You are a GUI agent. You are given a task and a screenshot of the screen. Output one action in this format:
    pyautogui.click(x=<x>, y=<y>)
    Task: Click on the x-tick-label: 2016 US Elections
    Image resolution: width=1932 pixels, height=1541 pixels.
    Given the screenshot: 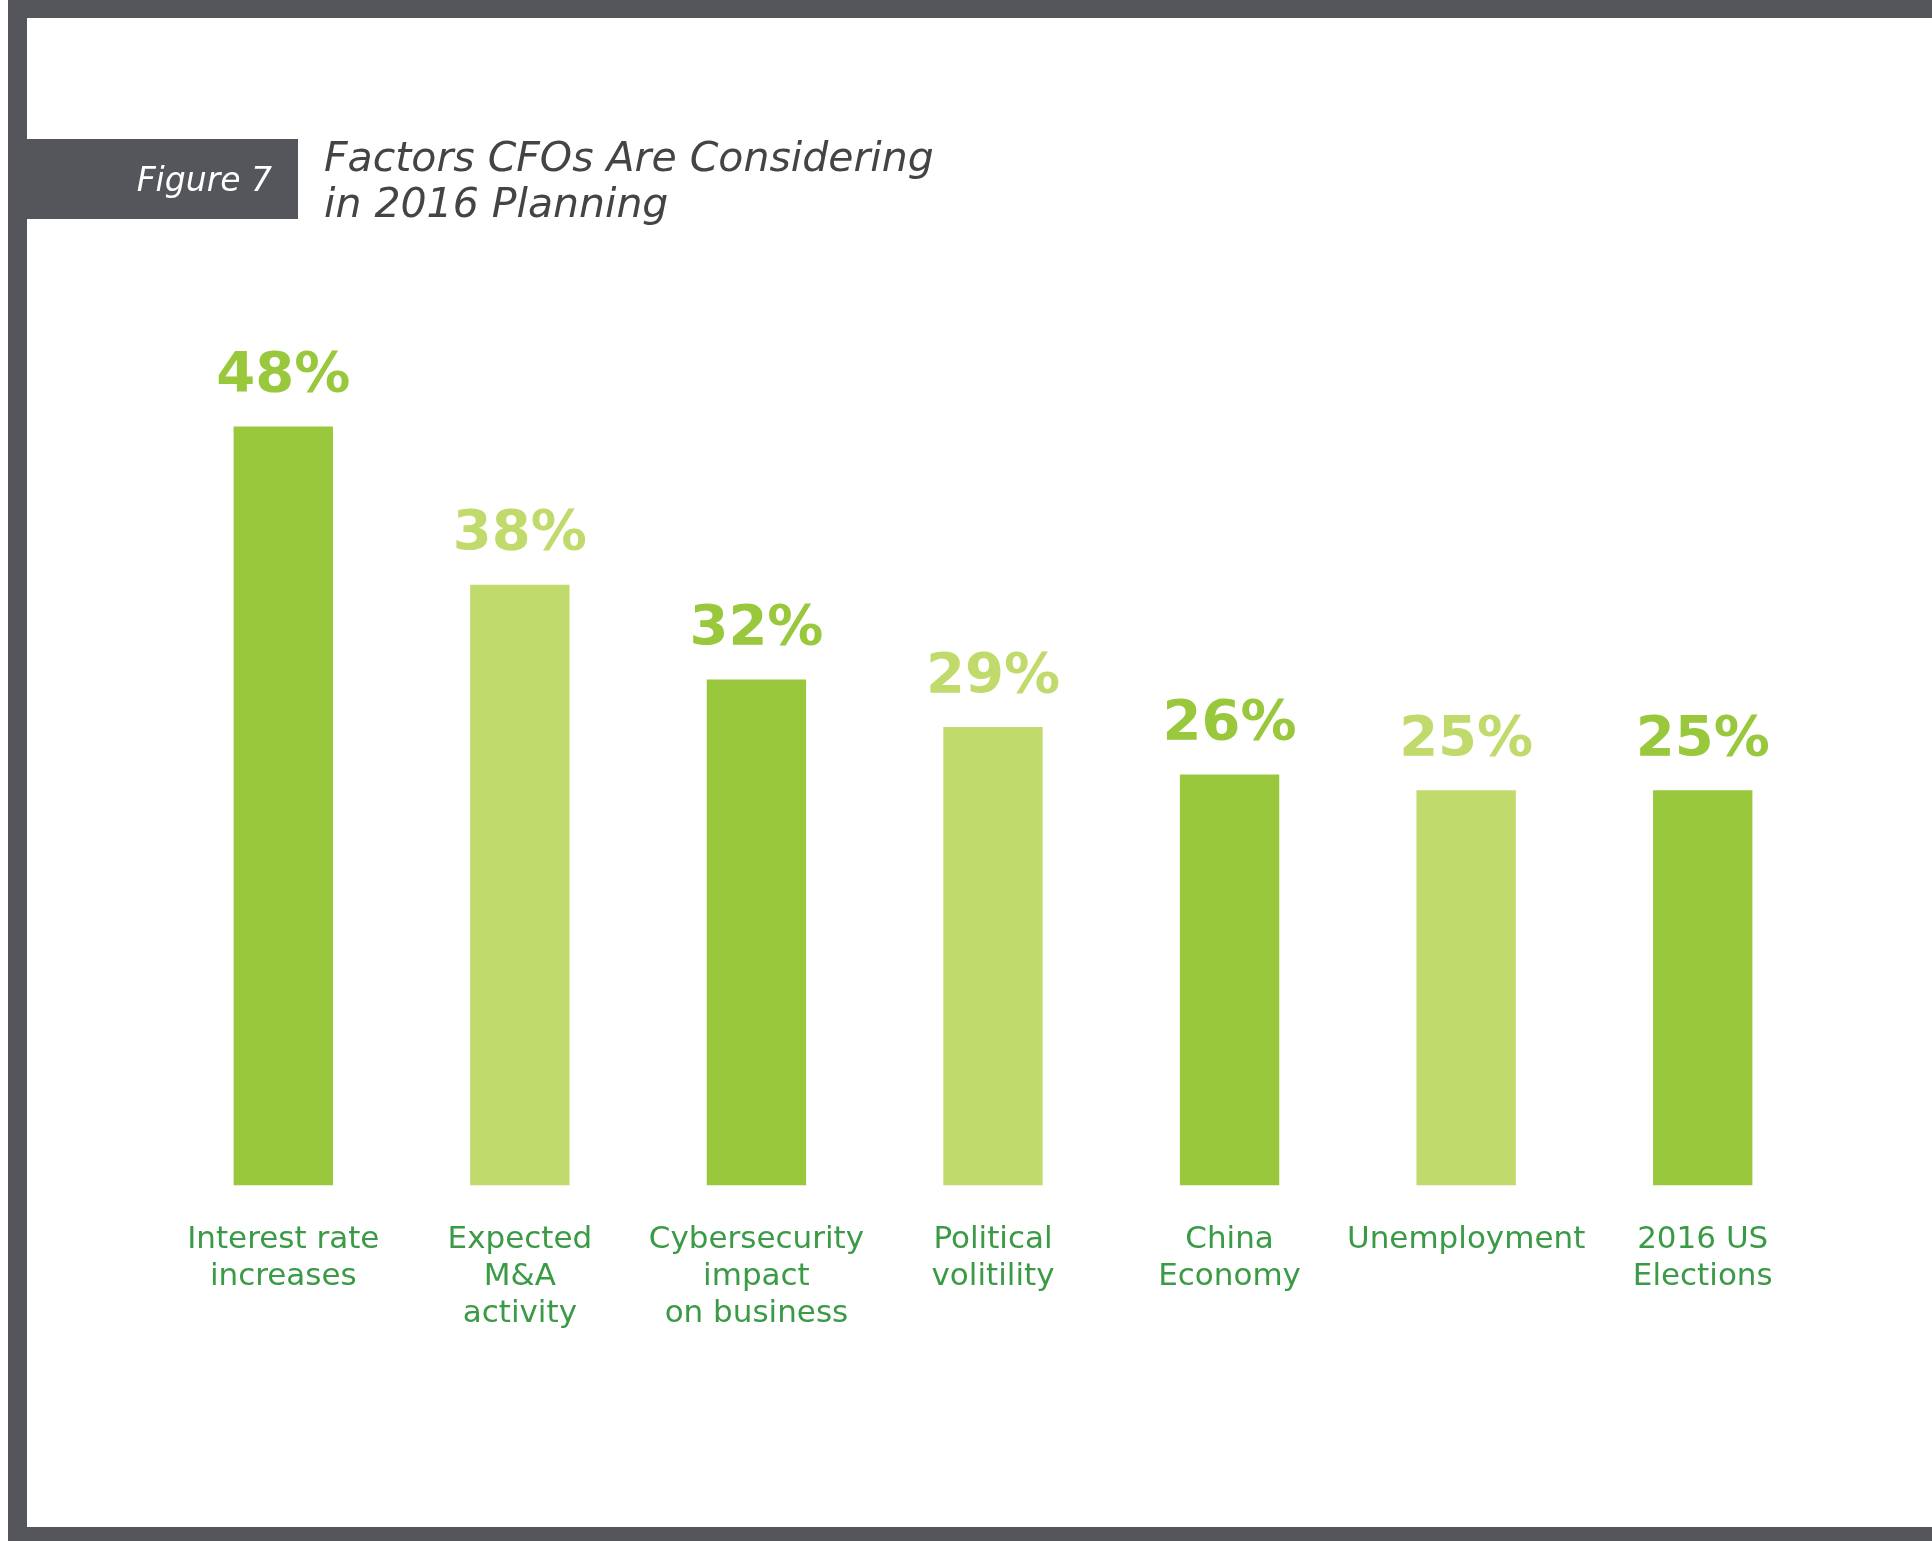 What is the action you would take?
    pyautogui.click(x=1702, y=1256)
    